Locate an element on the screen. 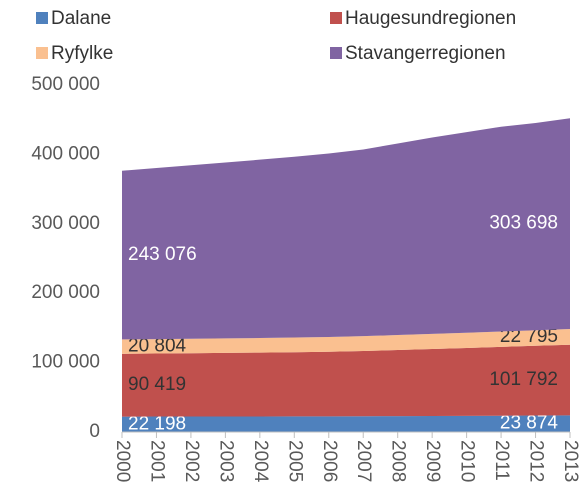 The image size is (588, 501). data-label: 22 198 is located at coordinates (157, 423).